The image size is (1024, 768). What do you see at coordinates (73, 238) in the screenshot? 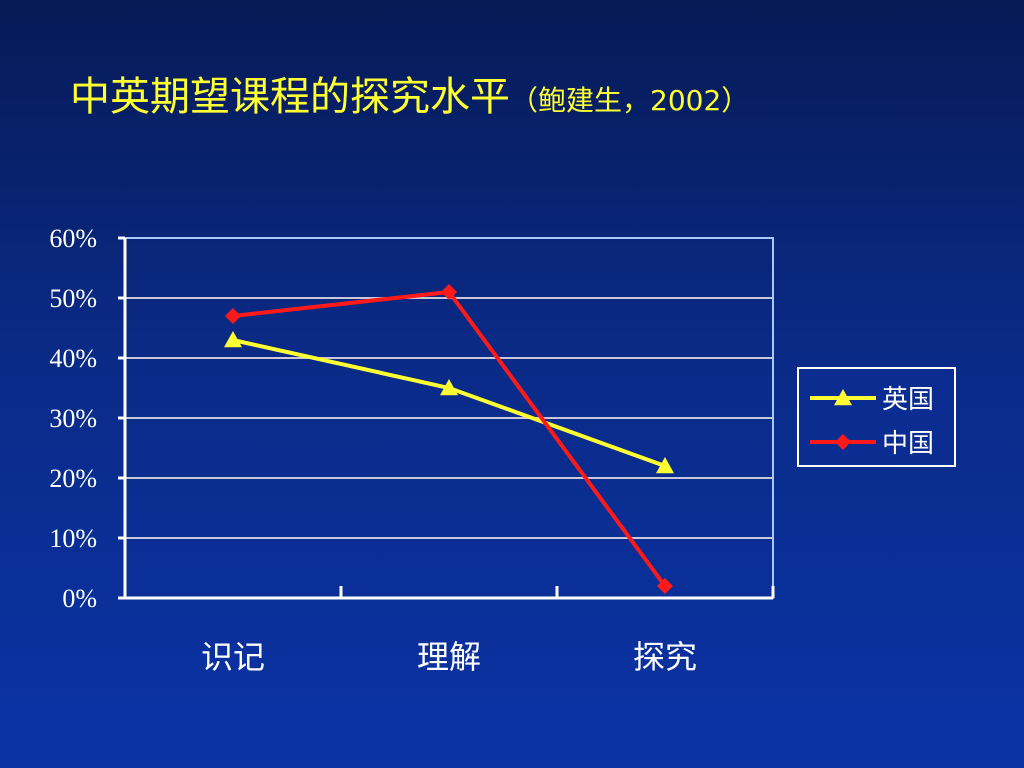
I see `y-tick-label: 60%` at bounding box center [73, 238].